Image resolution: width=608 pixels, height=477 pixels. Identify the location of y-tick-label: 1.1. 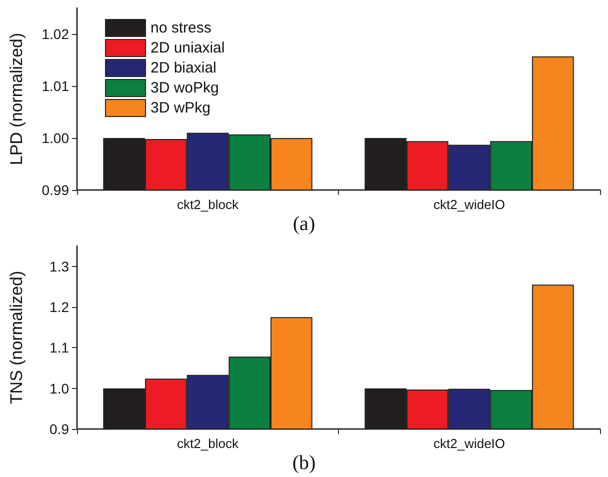
(60, 348).